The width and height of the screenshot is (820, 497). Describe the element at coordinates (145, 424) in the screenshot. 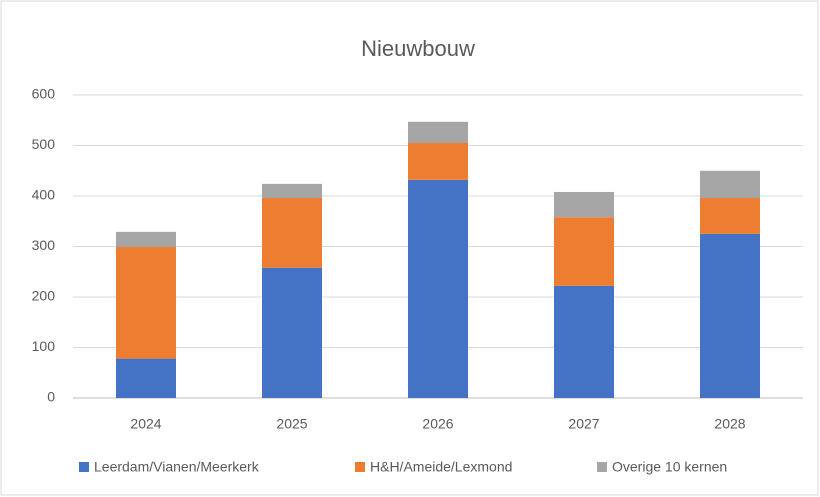

I see `x-tick-label: 2024` at that location.